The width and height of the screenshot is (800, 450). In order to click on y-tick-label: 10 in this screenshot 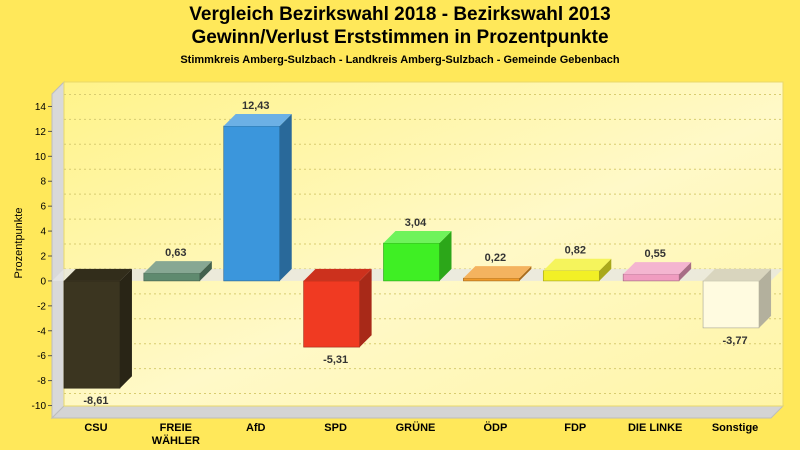, I will do `click(41, 157)`.